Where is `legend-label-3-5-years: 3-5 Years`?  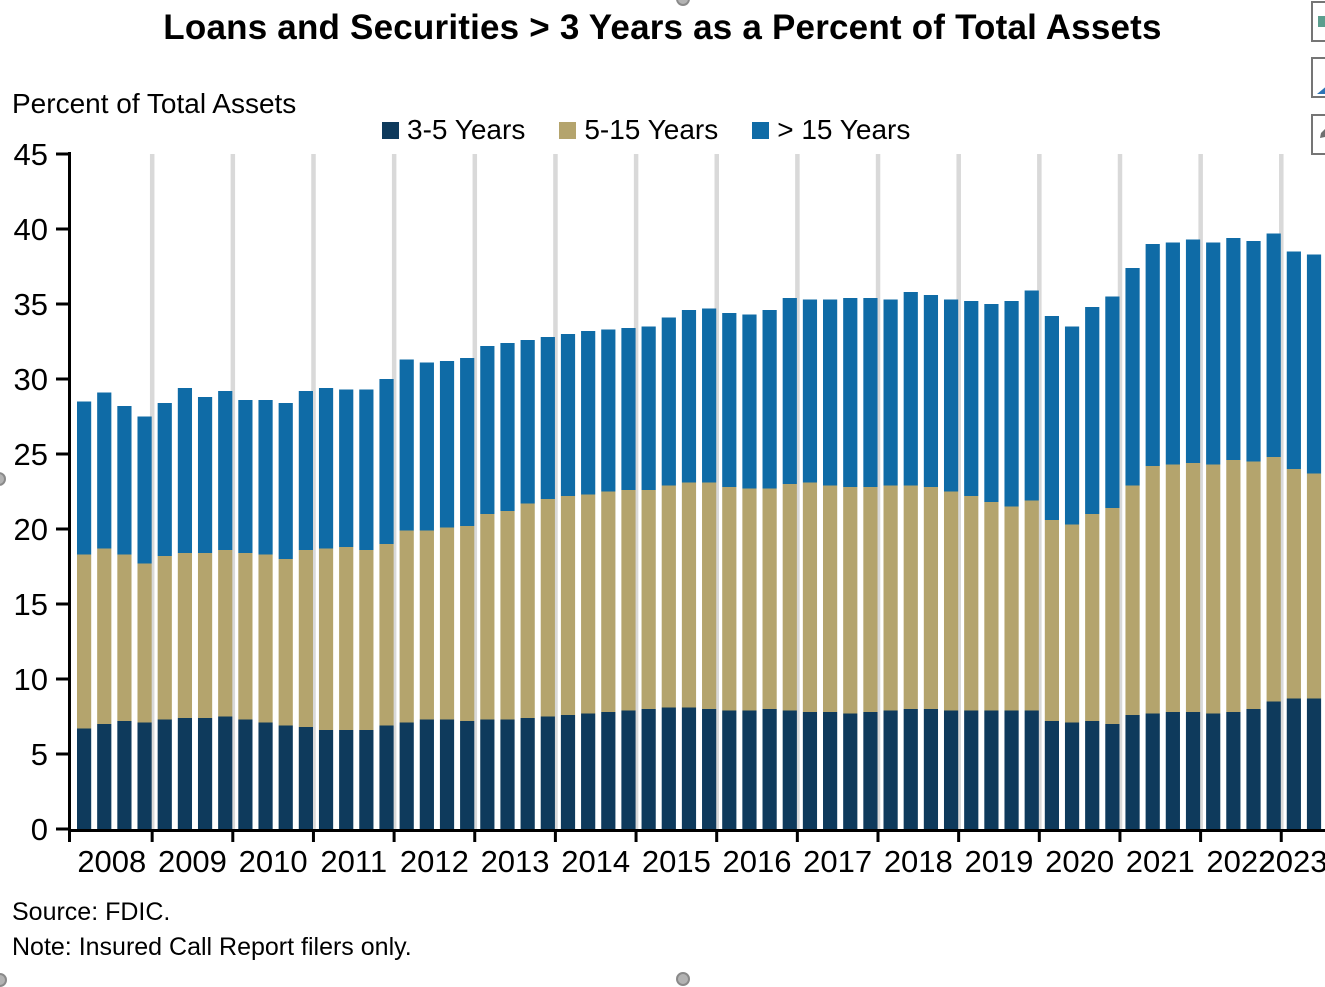 legend-label-3-5-years: 3-5 Years is located at coordinates (466, 129).